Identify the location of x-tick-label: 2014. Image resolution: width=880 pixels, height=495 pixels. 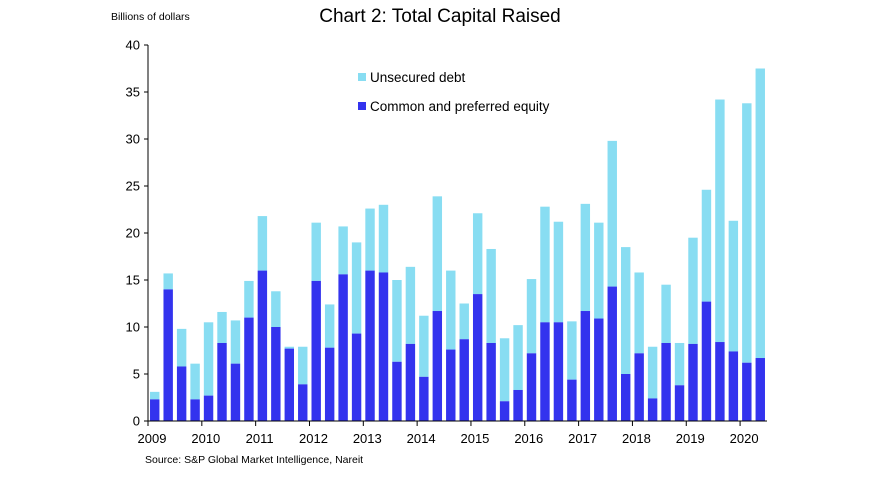
(421, 438).